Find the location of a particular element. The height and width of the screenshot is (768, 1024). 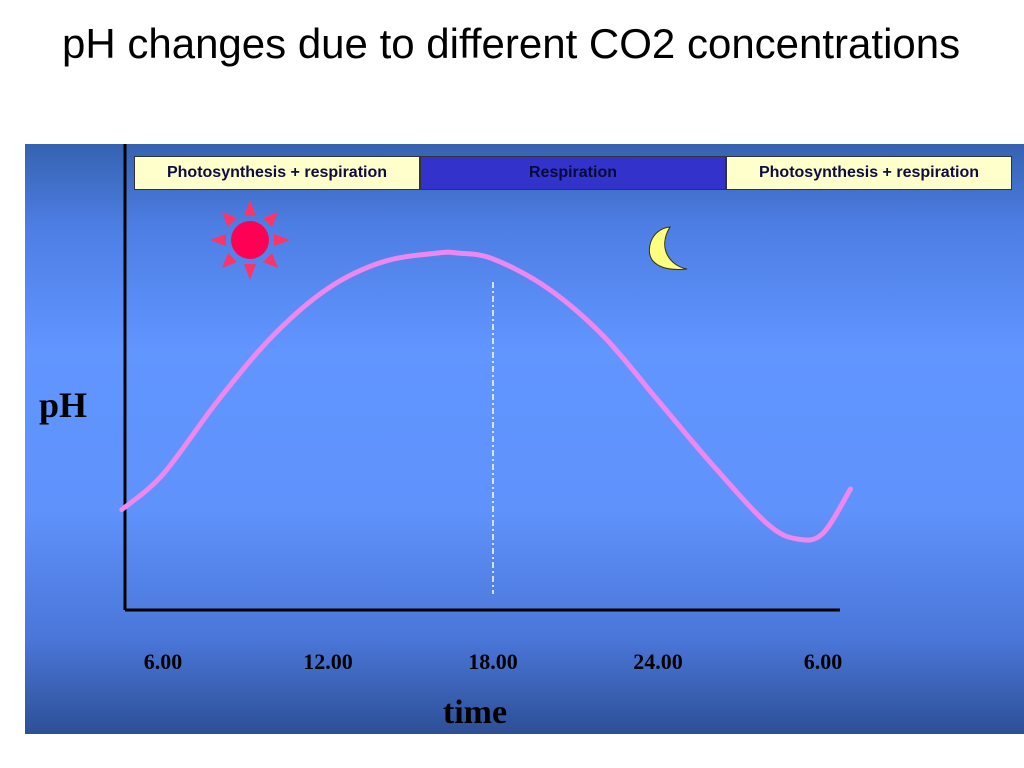

moon-icon is located at coordinates (668, 248).